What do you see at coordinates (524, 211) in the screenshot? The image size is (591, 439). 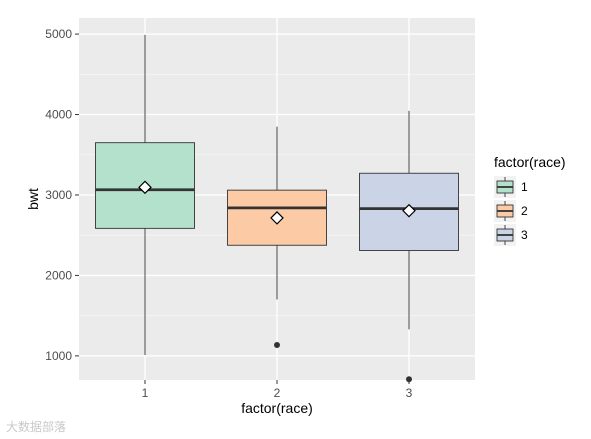 I see `legend-label: 2` at bounding box center [524, 211].